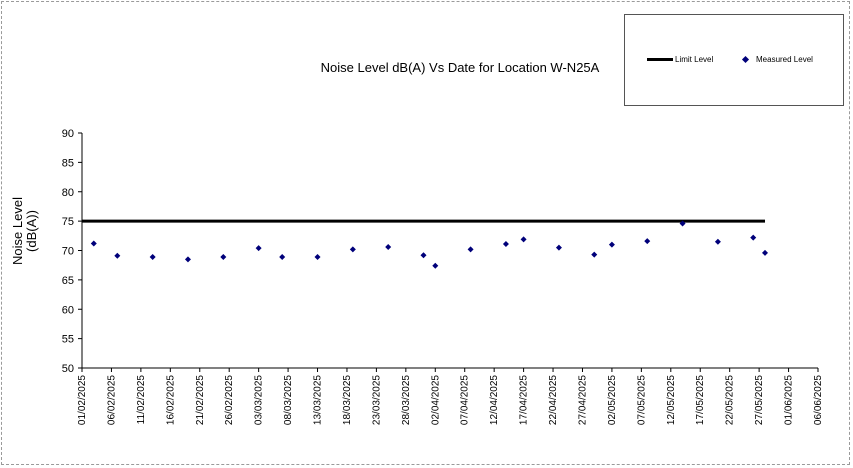  Describe the element at coordinates (435, 400) in the screenshot. I see `x-tick-label: 02/04/2025` at that location.